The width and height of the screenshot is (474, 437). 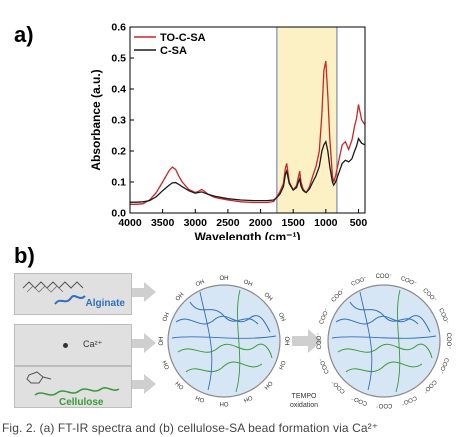 What do you see at coordinates (248, 235) in the screenshot?
I see `x-axis-label: Wavelength (cm⁻¹)` at bounding box center [248, 235].